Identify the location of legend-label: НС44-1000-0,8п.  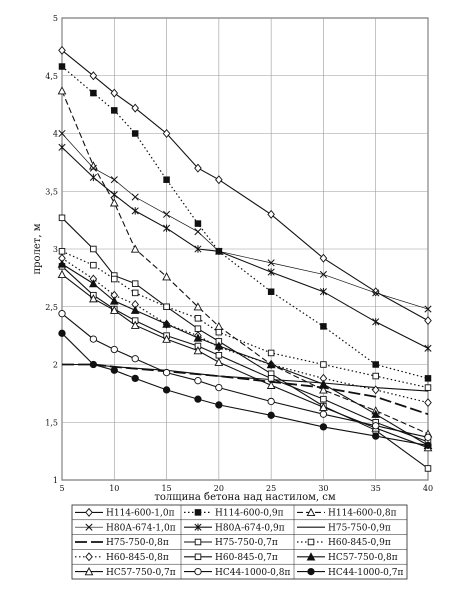
(253, 573).